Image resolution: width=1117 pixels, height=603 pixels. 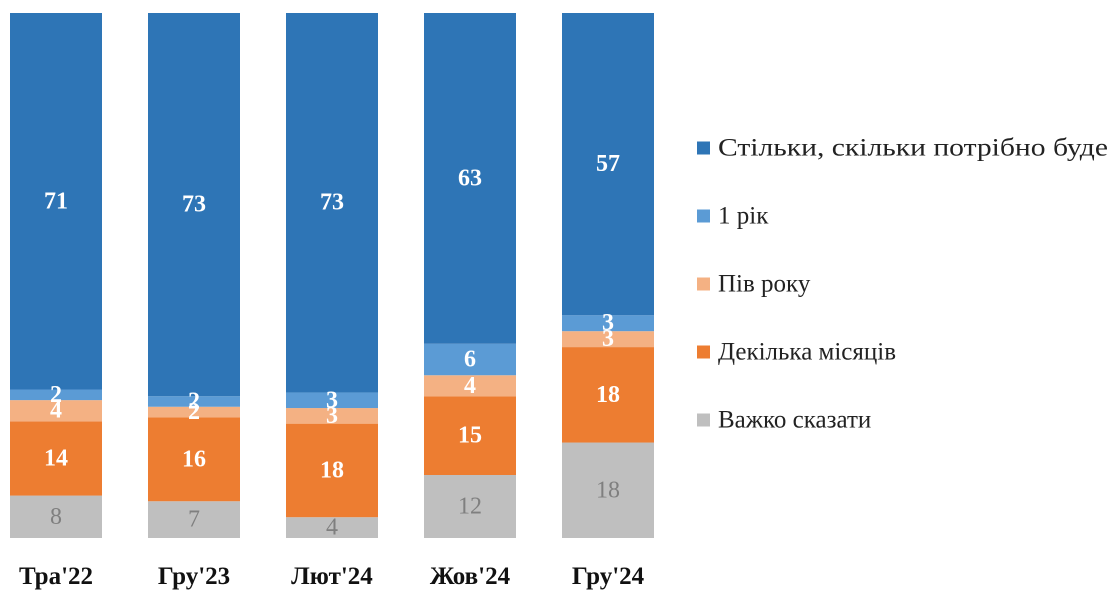 I want to click on data-label-5-4: 3, so click(x=608, y=323).